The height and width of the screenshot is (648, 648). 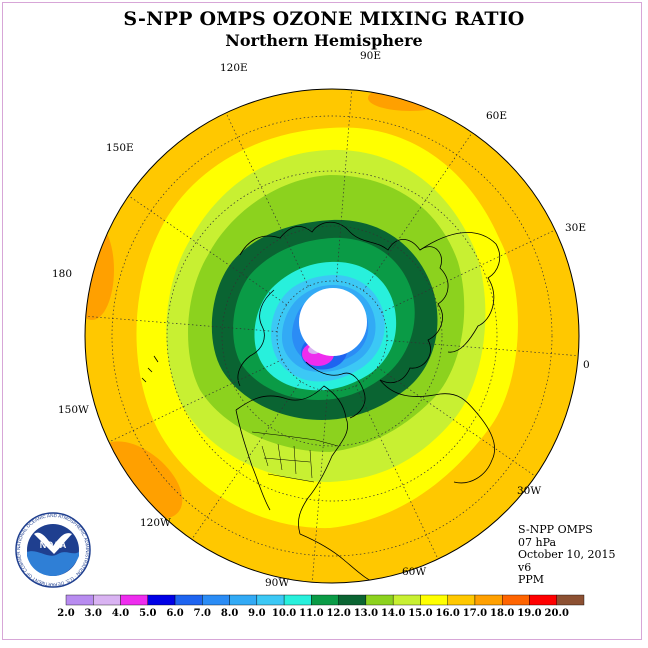 What do you see at coordinates (586, 365) in the screenshot?
I see `lon-label-0: 0` at bounding box center [586, 365].